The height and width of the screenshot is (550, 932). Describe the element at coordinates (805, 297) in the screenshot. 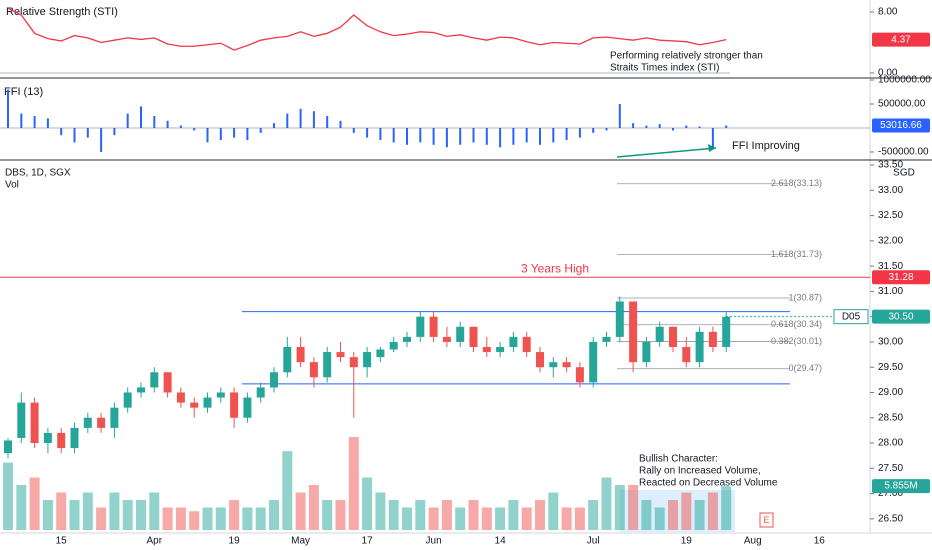

I see `fib-label: 1(30.87)` at that location.